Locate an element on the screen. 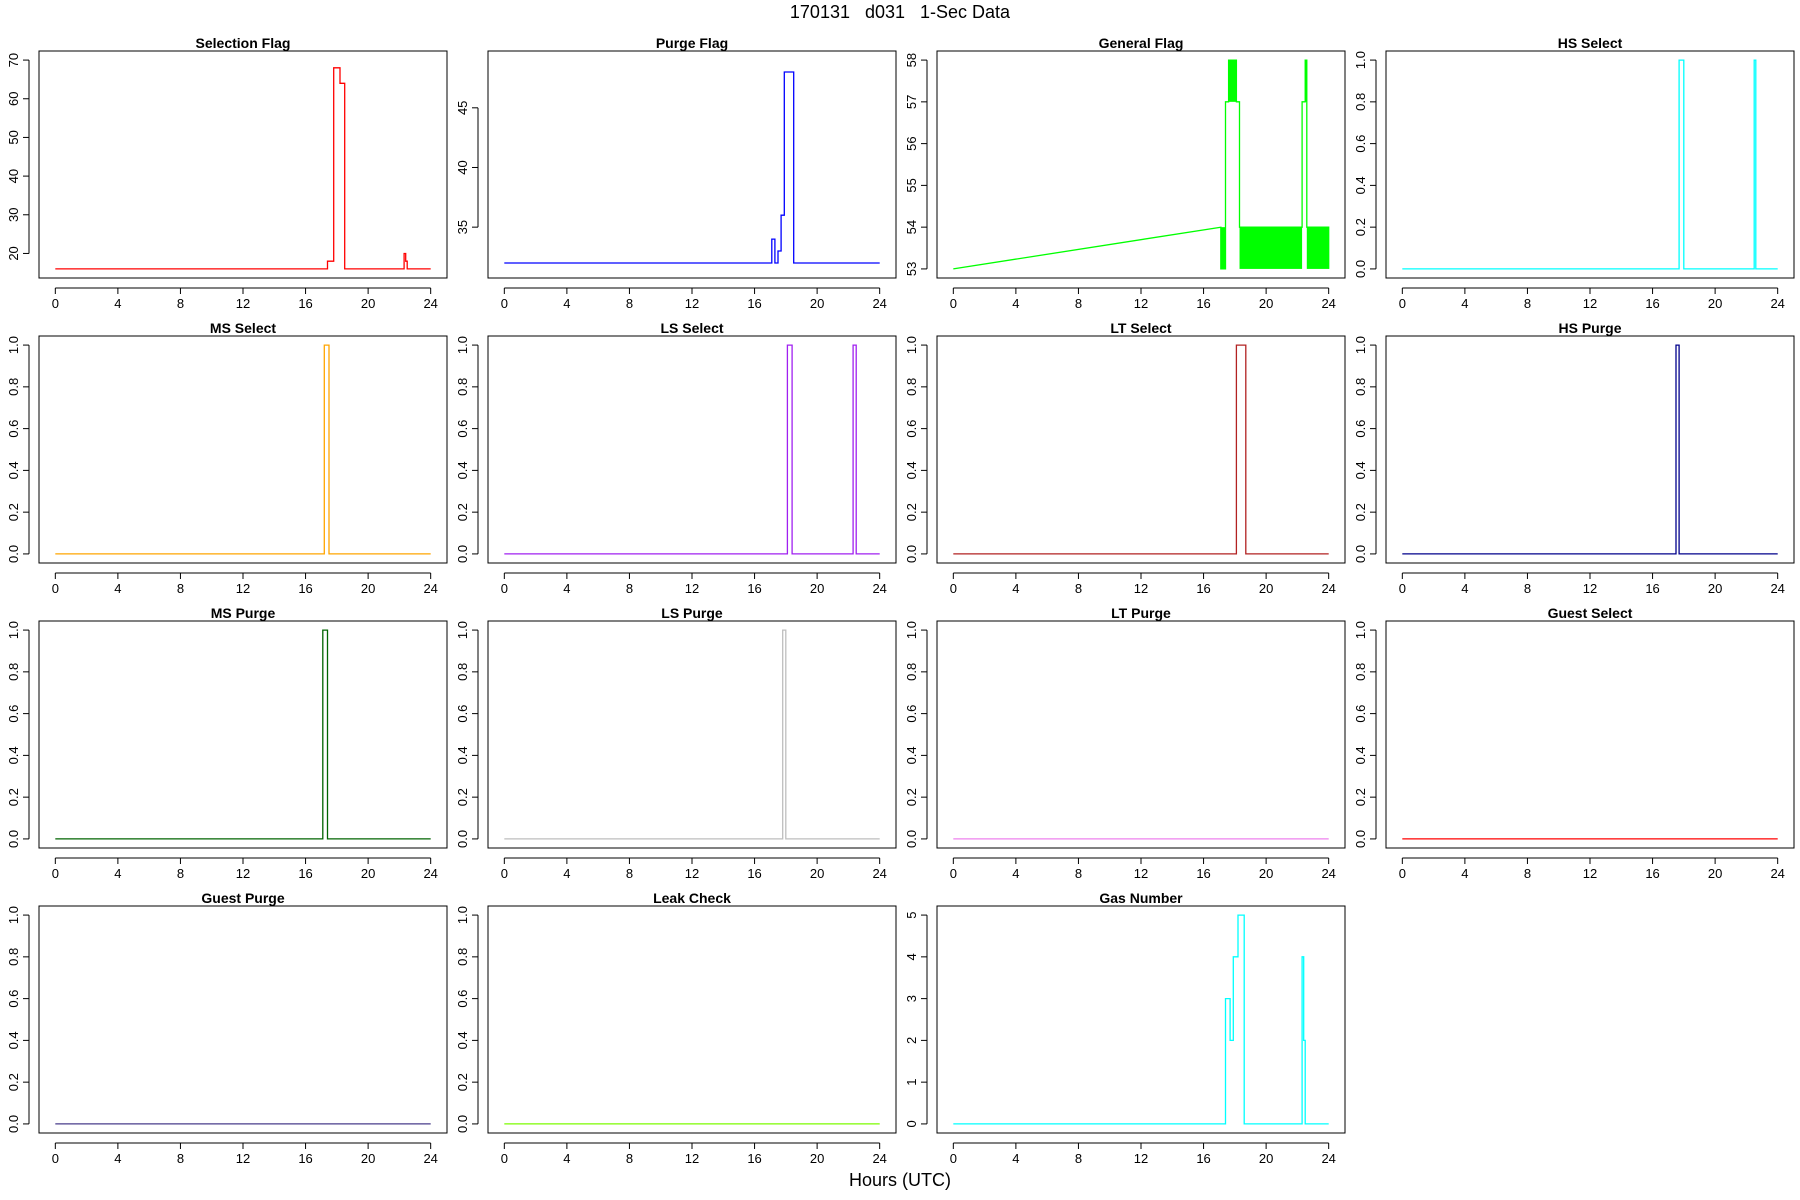 The height and width of the screenshot is (1200, 1800). panel-title: MS Purge is located at coordinates (243, 613).